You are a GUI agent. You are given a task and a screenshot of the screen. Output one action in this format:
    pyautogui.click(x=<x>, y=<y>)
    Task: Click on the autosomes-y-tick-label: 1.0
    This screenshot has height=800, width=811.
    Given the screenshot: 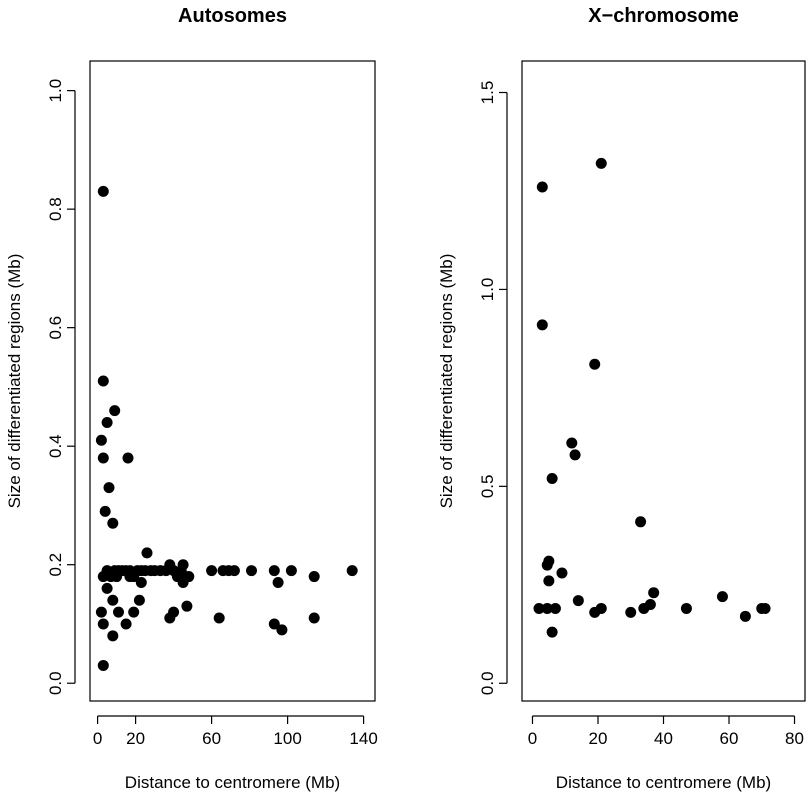 What is the action you would take?
    pyautogui.click(x=55, y=91)
    